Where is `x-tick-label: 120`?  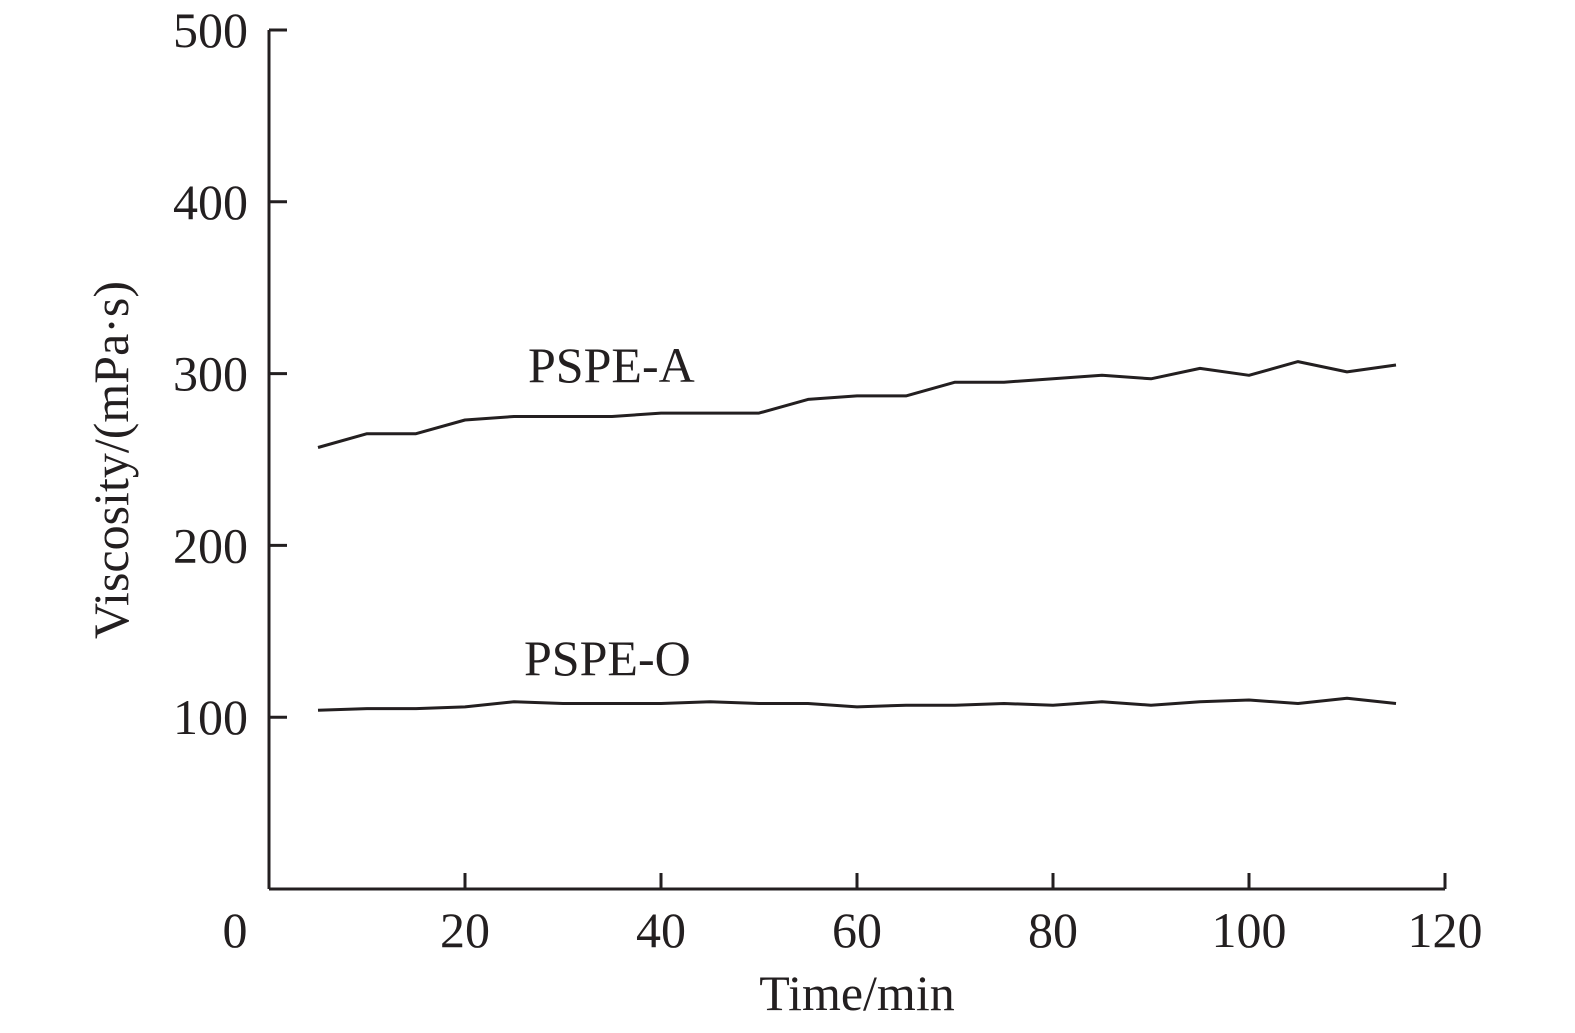
x-tick-label: 120 is located at coordinates (1445, 930).